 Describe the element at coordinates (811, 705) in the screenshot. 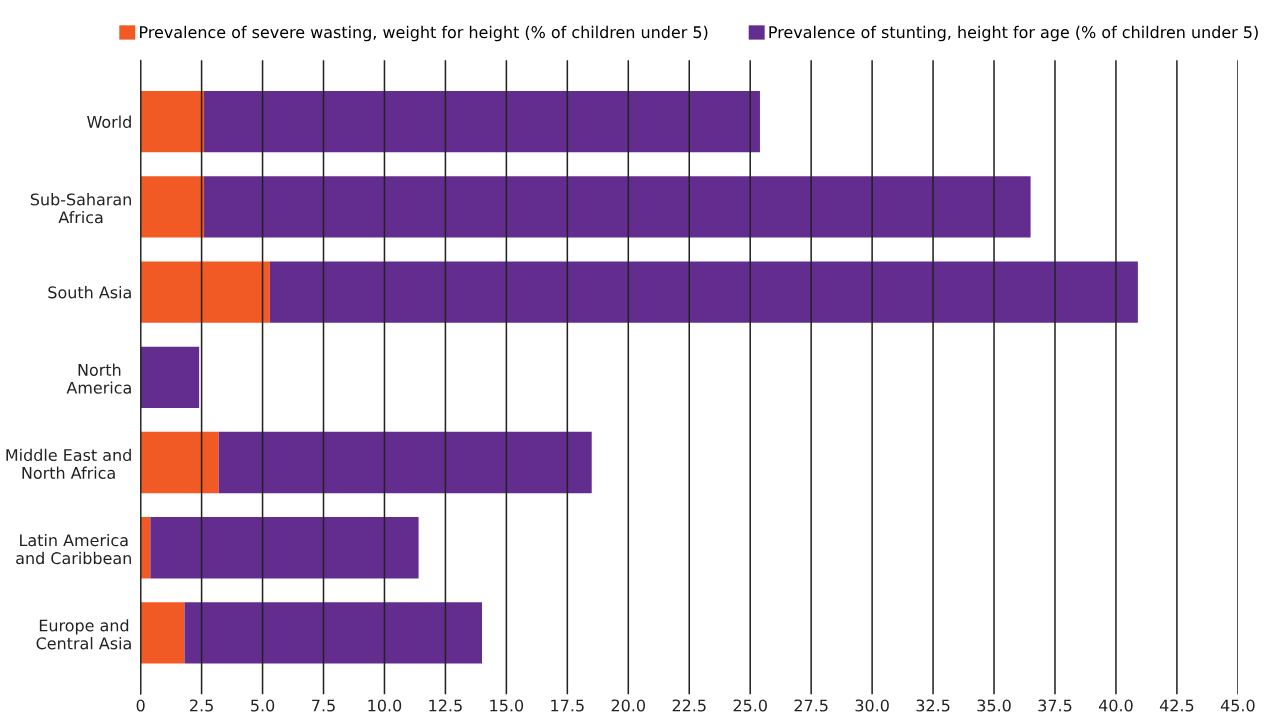

I see `x-tick-label: 27.5` at that location.